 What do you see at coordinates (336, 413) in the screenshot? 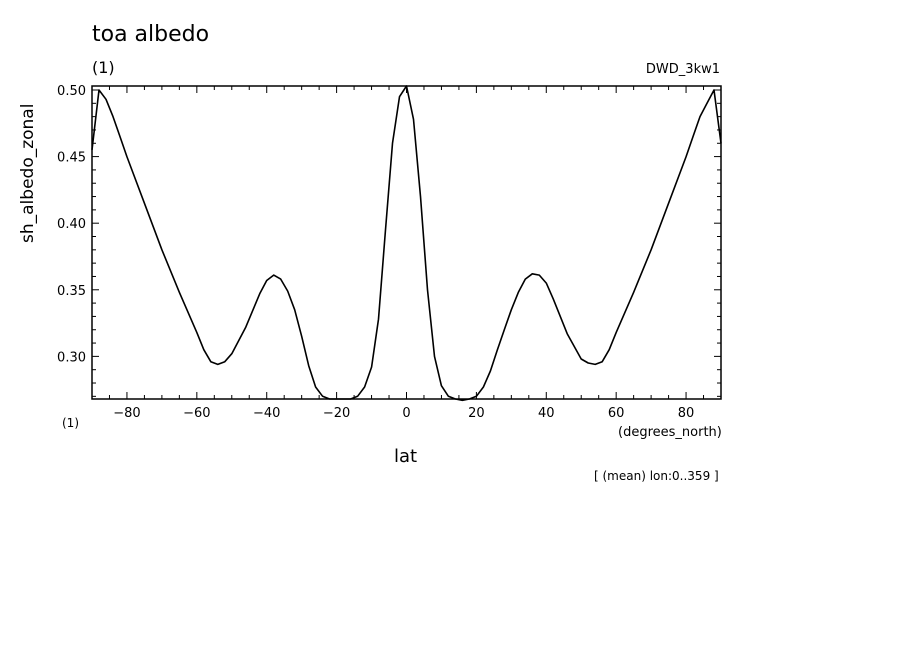
I see `x-tick-label: −20` at bounding box center [336, 413].